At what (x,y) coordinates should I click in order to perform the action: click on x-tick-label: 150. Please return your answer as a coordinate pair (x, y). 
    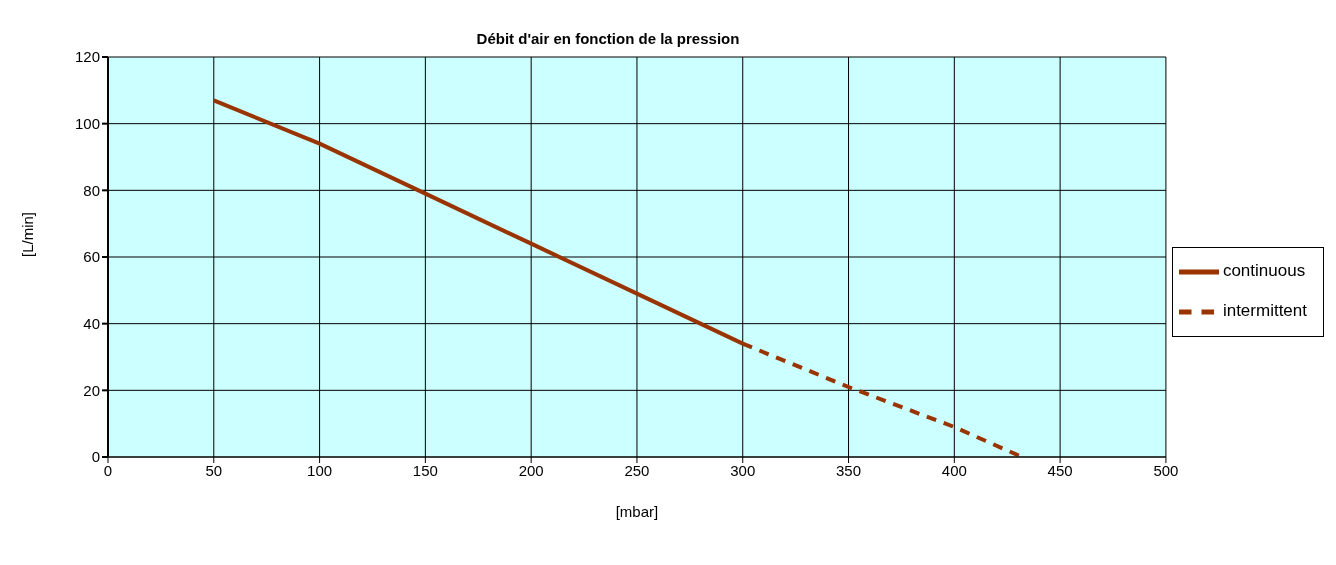
    Looking at the image, I should click on (425, 470).